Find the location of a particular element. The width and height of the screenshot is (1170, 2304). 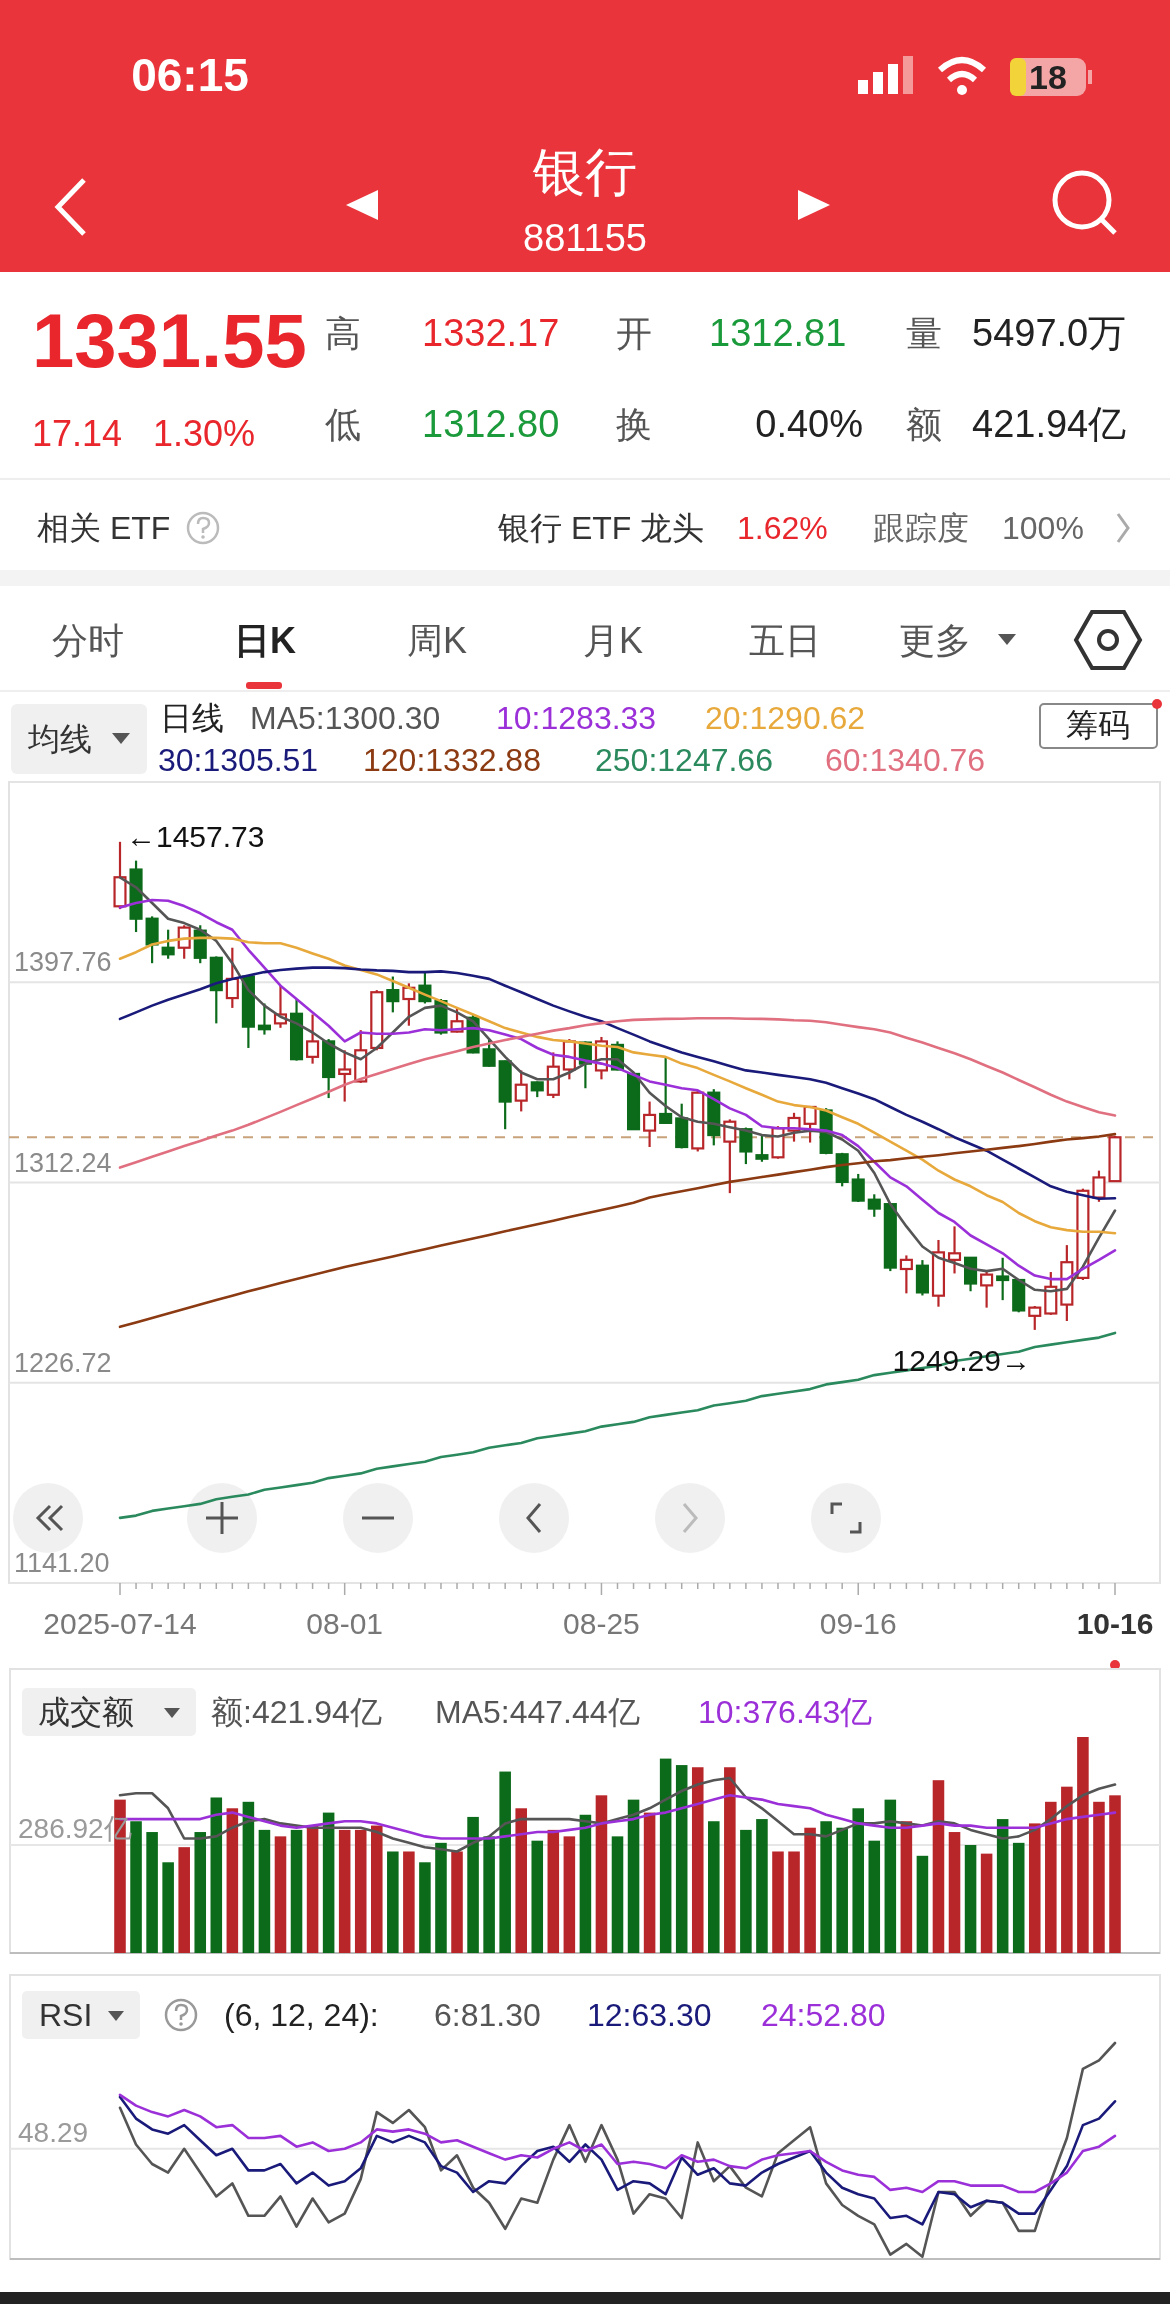

text: 开 is located at coordinates (634, 333).